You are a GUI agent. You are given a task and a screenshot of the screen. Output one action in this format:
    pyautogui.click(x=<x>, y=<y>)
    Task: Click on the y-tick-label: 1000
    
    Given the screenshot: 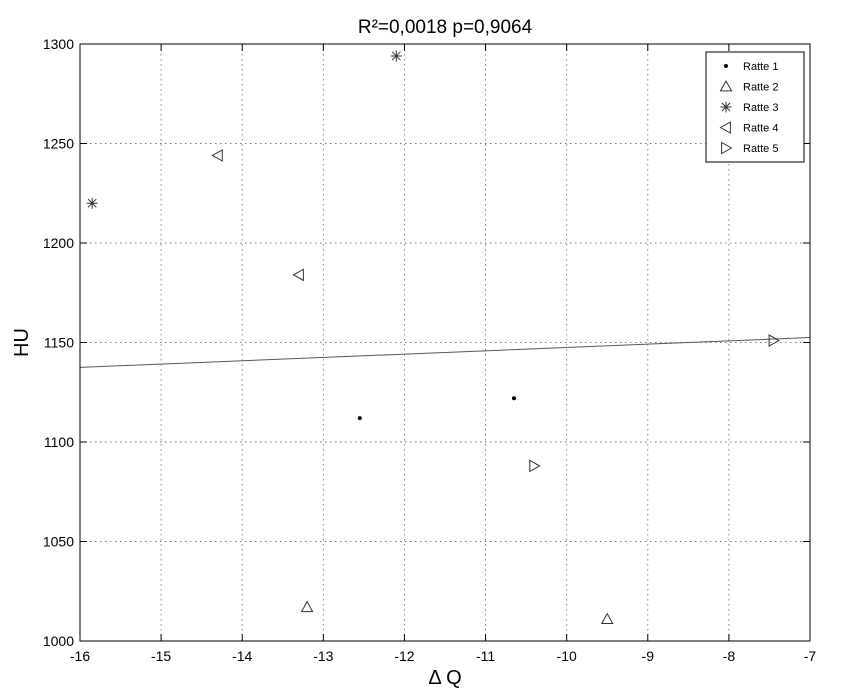 What is the action you would take?
    pyautogui.click(x=58, y=641)
    